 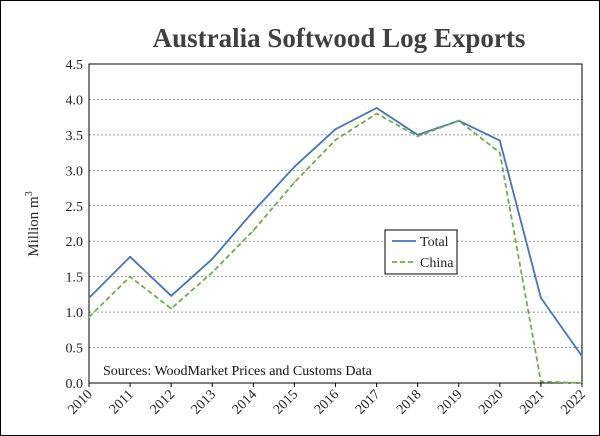 What do you see at coordinates (286, 402) in the screenshot?
I see `x-tick-label: 2015` at bounding box center [286, 402].